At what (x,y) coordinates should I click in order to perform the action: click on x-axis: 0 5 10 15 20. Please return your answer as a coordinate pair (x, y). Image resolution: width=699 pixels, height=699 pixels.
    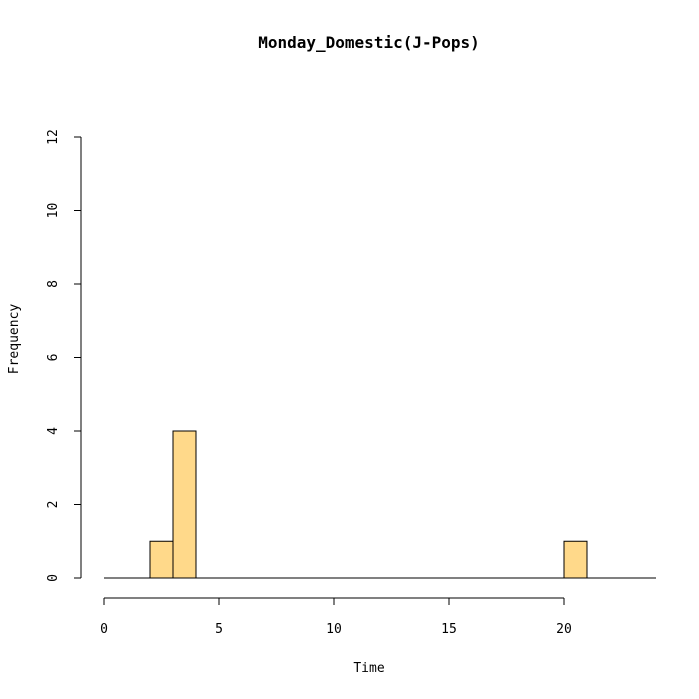
    Looking at the image, I should click on (336, 617).